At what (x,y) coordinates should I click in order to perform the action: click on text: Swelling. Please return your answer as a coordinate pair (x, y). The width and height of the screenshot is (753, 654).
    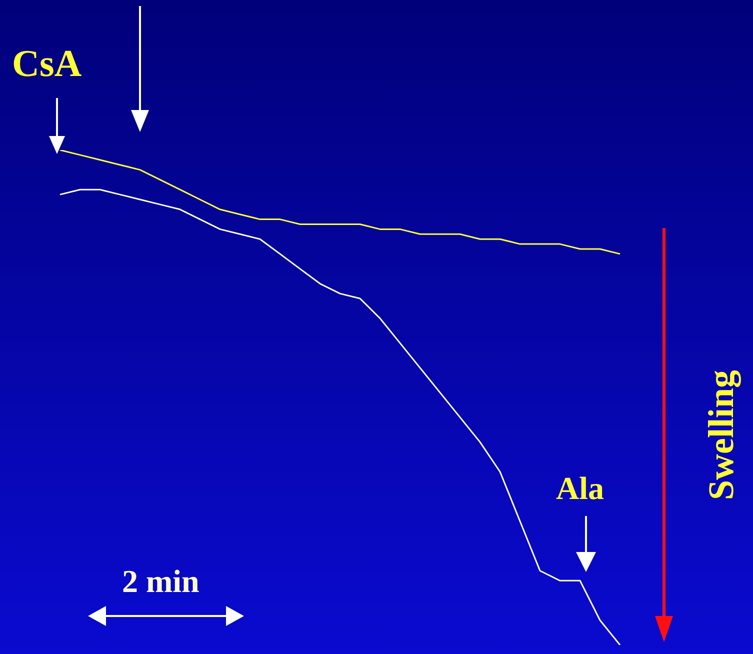
    Looking at the image, I should click on (721, 435).